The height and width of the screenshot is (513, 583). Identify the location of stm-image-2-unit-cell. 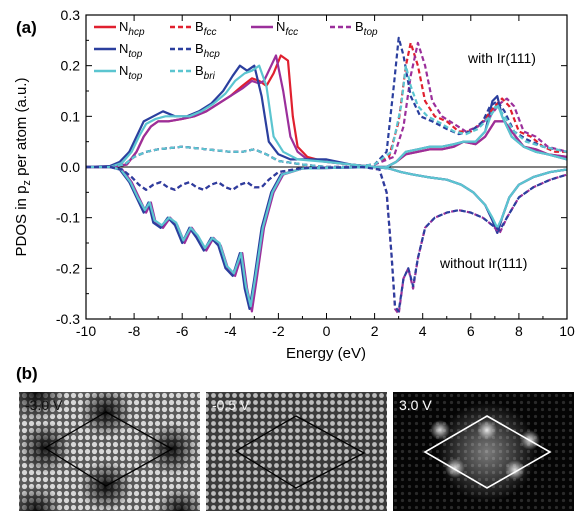
(300, 452).